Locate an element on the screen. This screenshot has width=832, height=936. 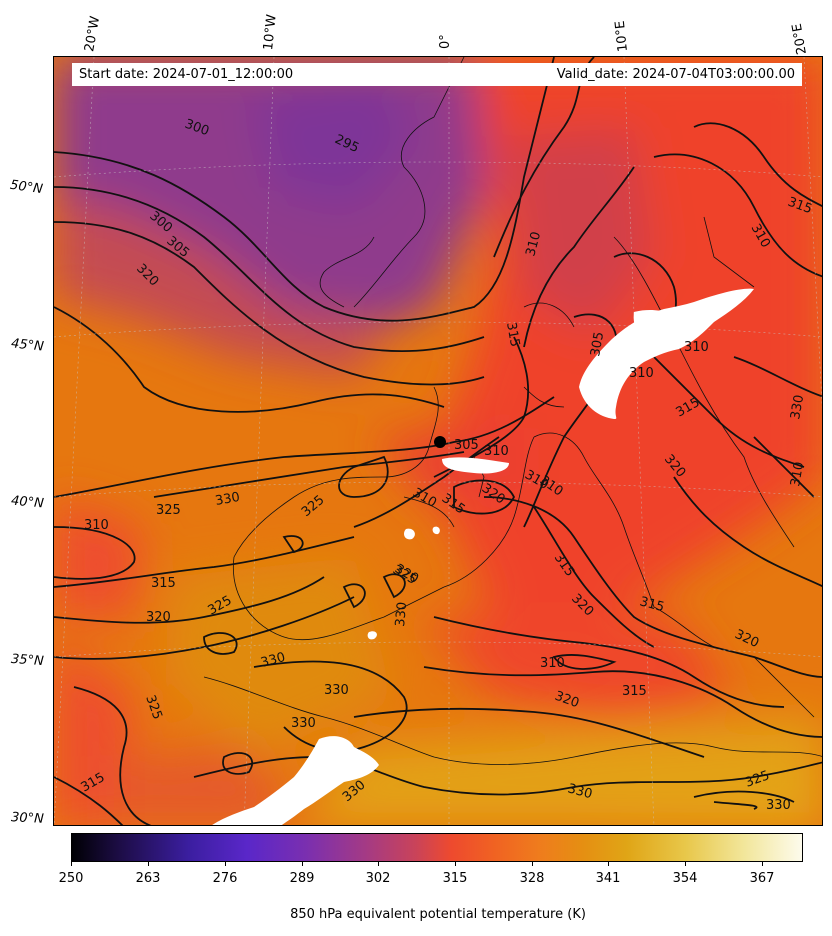
start-date-label: Start date: 2024-07-01_12:00:00 is located at coordinates (186, 74).